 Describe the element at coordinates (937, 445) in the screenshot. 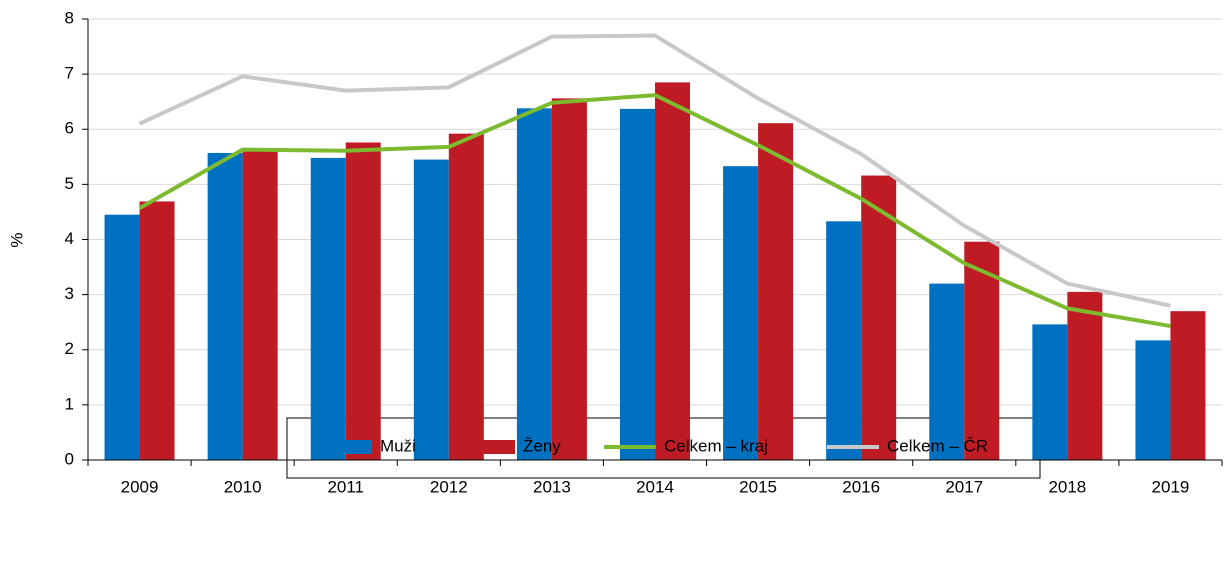

I see `legend-label: Celkem – ČR` at that location.